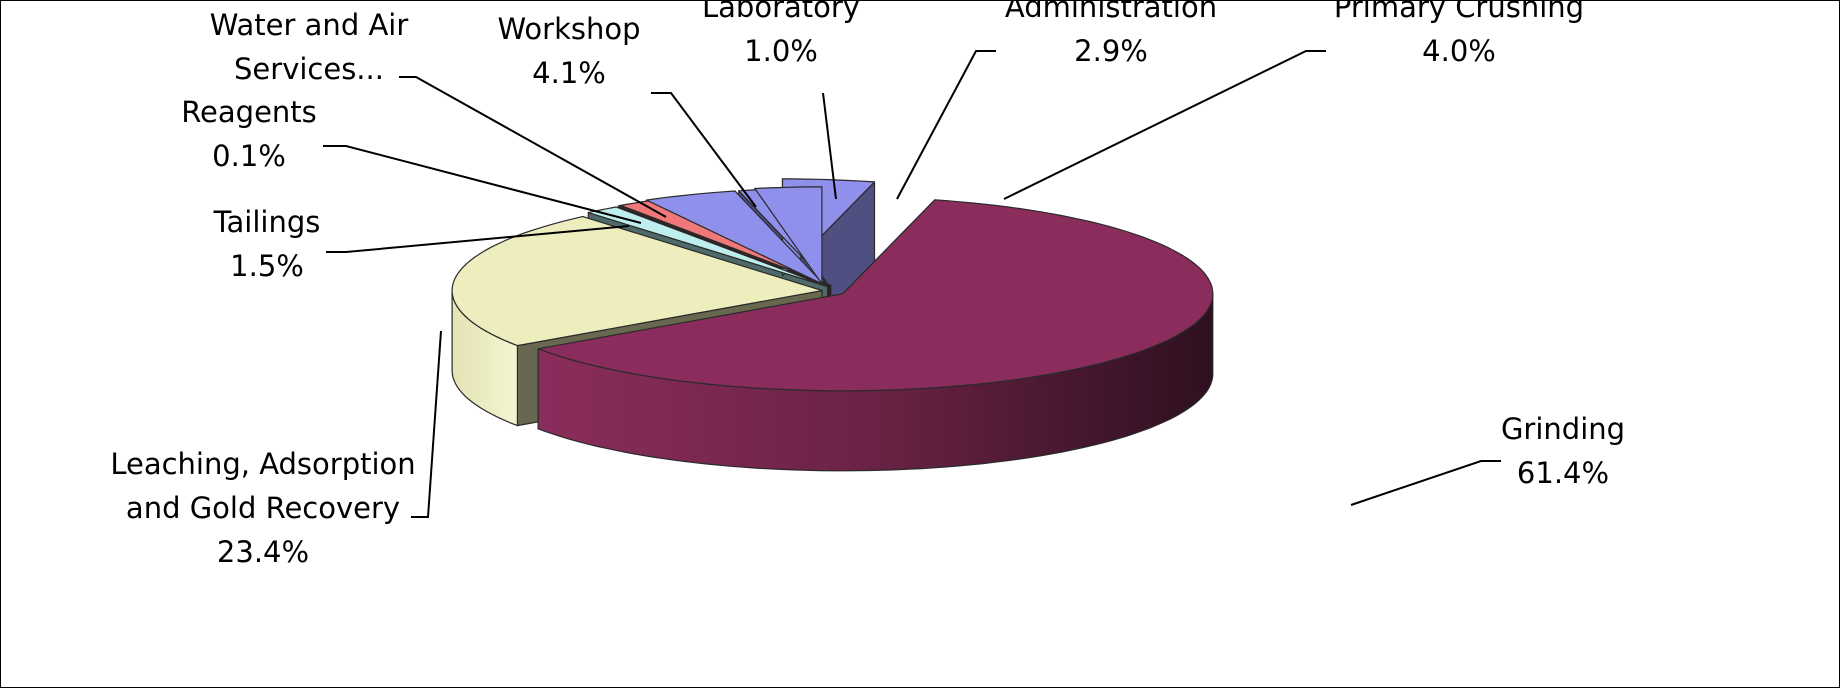 This screenshot has width=1840, height=689. Describe the element at coordinates (267, 244) in the screenshot. I see `data-label: Tailings 1.5%` at that location.